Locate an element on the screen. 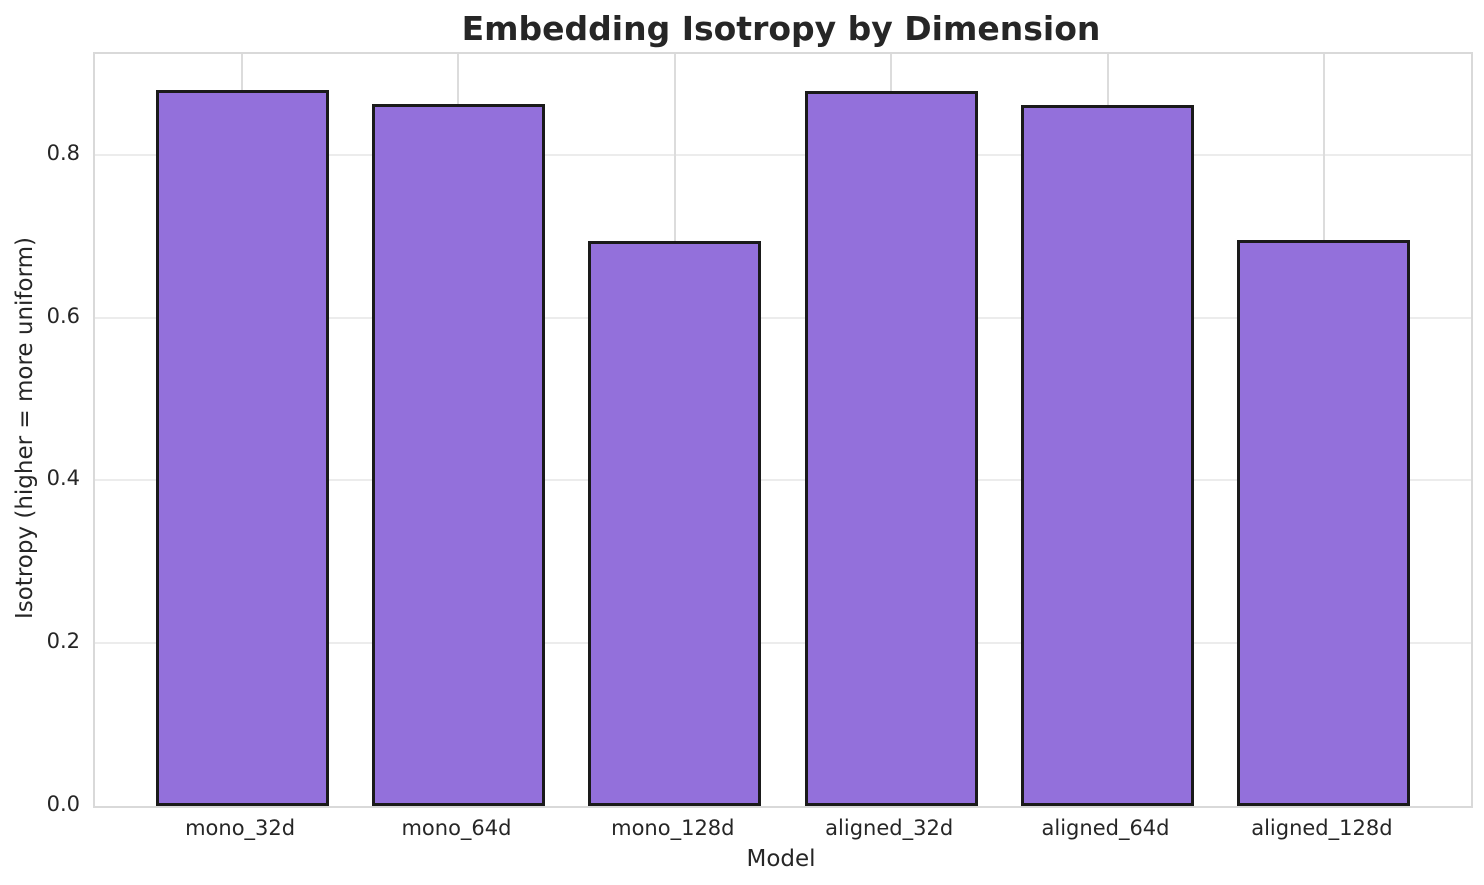 The height and width of the screenshot is (885, 1484). bar-aligned_32d is located at coordinates (891, 448).